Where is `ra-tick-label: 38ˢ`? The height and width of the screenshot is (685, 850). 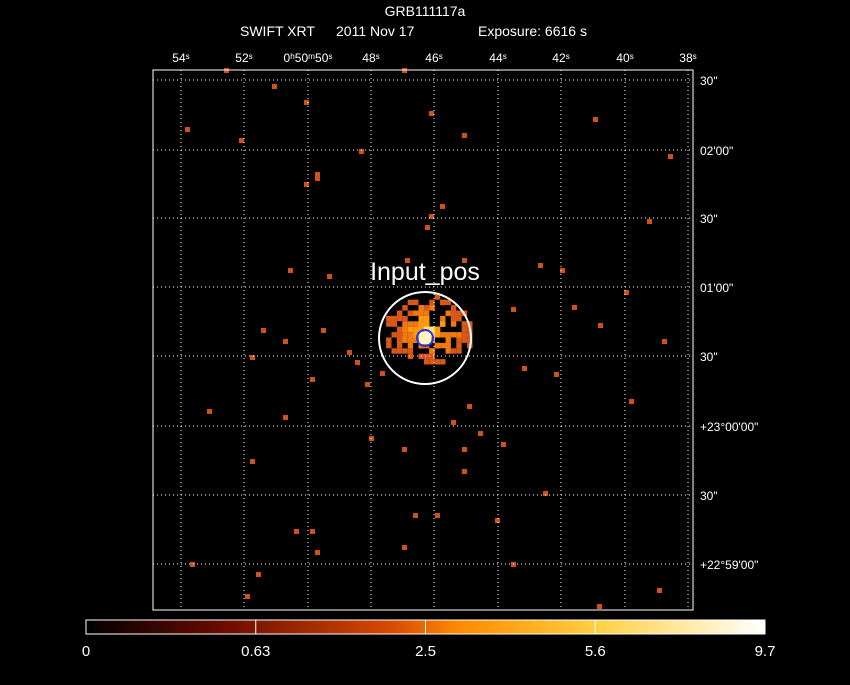 ra-tick-label: 38ˢ is located at coordinates (687, 58).